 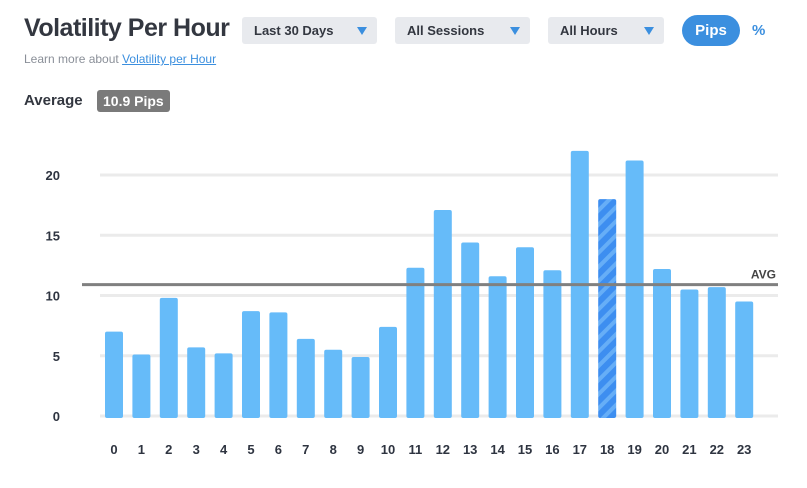 I want to click on x-tick-label: 3, so click(x=196, y=449).